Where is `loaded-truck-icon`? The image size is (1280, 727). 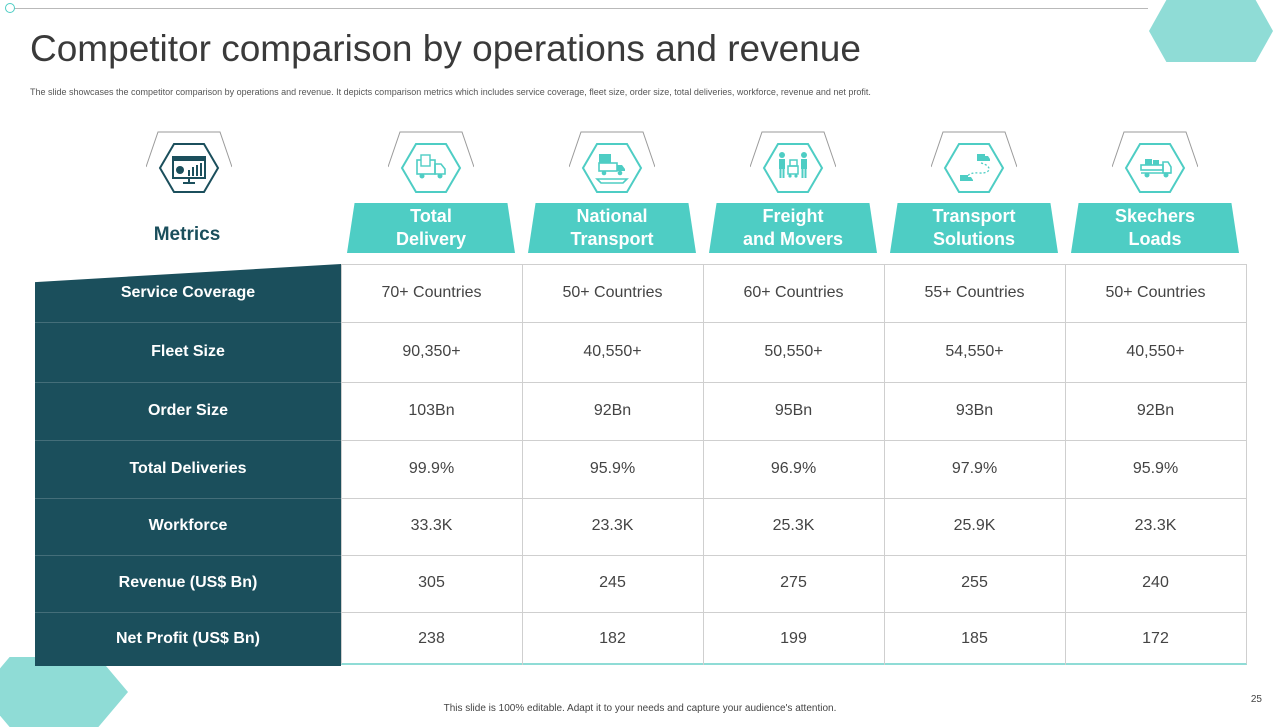
loaded-truck-icon is located at coordinates (1155, 168).